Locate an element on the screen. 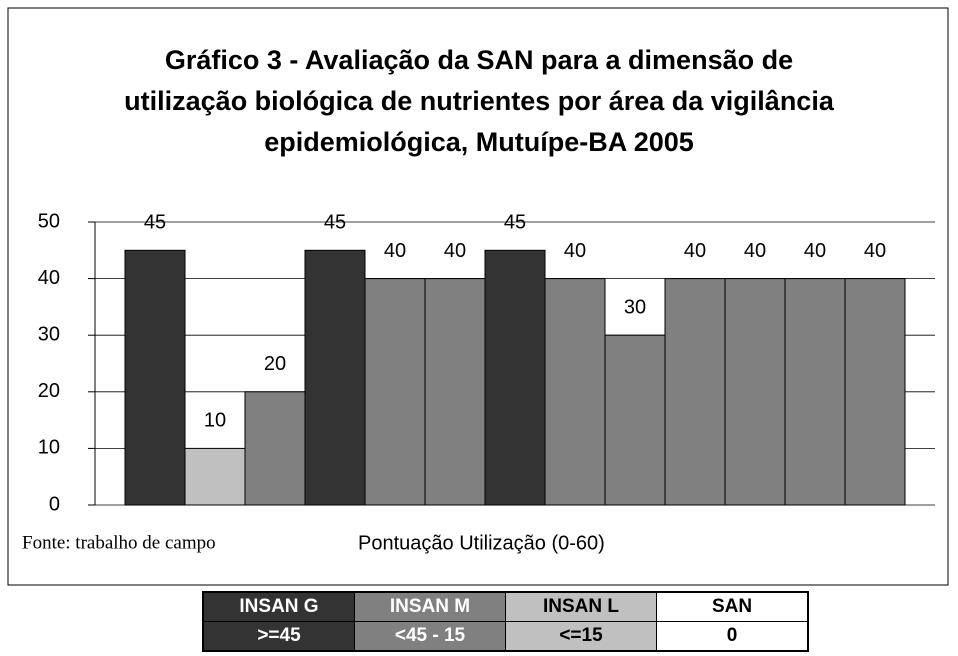 The height and width of the screenshot is (656, 958). legend-range: >=45 is located at coordinates (278, 636).